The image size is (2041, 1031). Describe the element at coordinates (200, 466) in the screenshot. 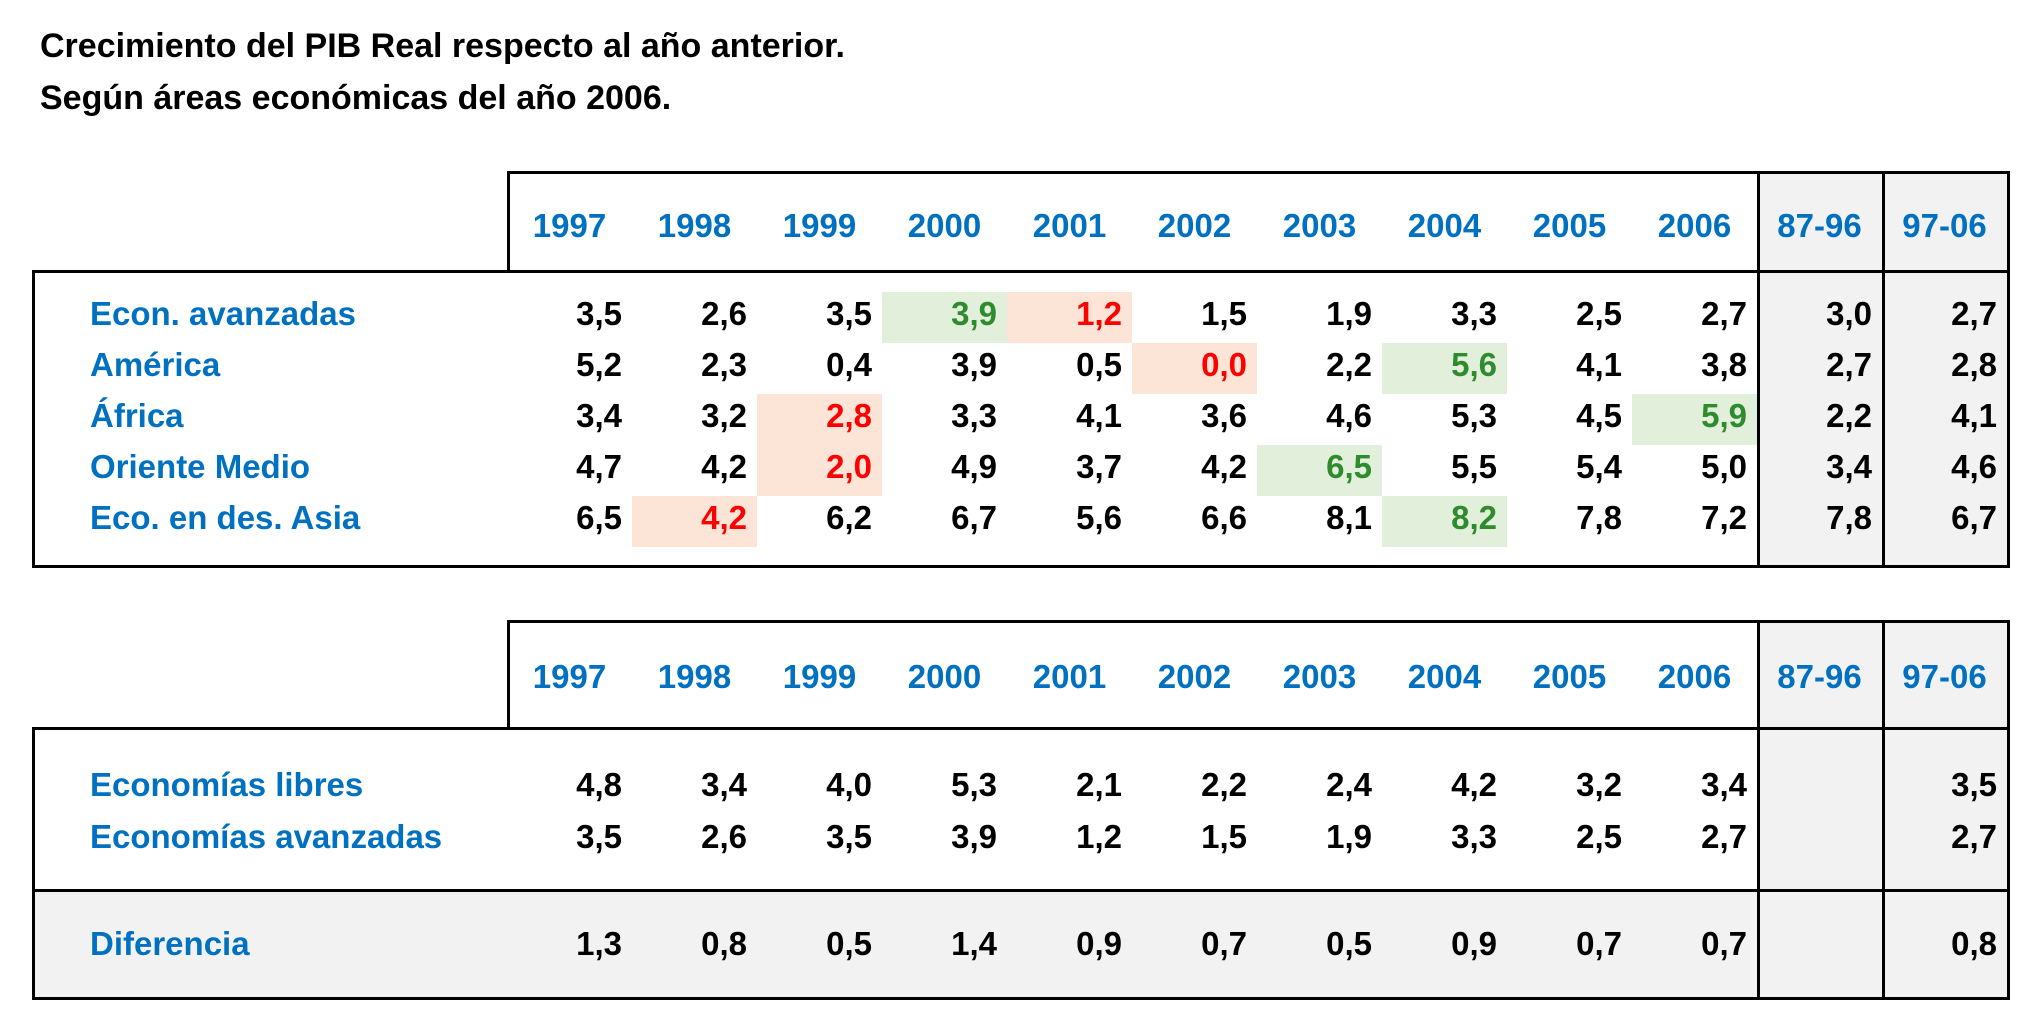

I see `row-label: Oriente Medio` at that location.